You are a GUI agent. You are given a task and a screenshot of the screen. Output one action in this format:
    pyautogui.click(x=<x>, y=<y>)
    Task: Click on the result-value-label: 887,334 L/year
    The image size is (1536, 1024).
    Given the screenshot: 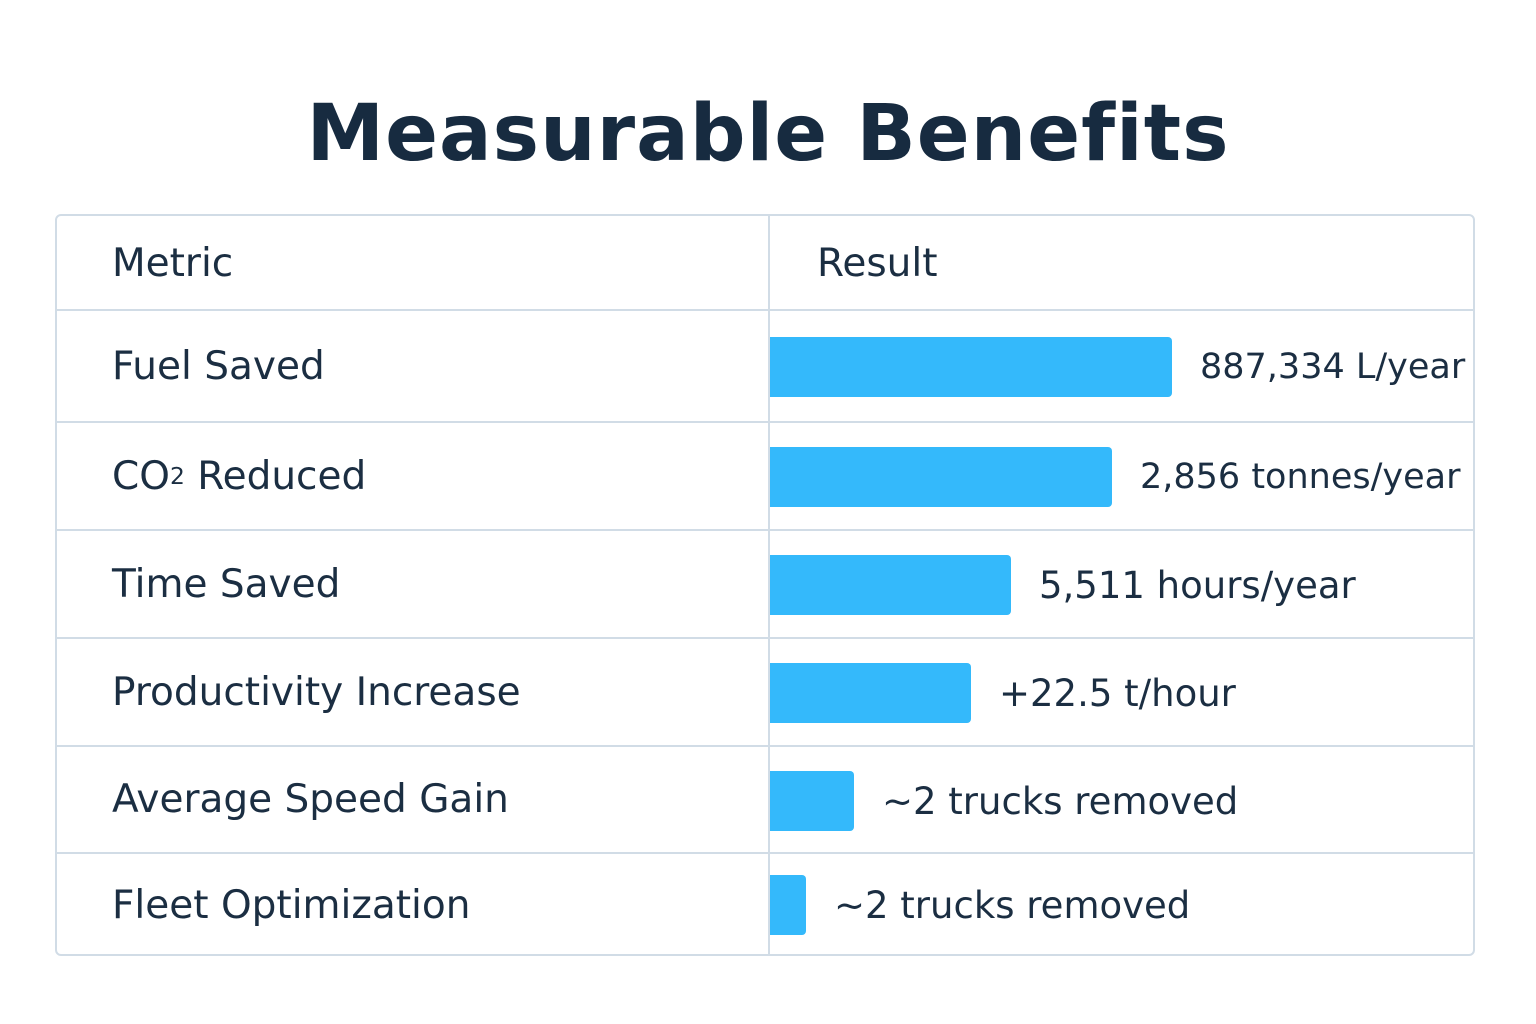 What is the action you would take?
    pyautogui.click(x=1333, y=367)
    